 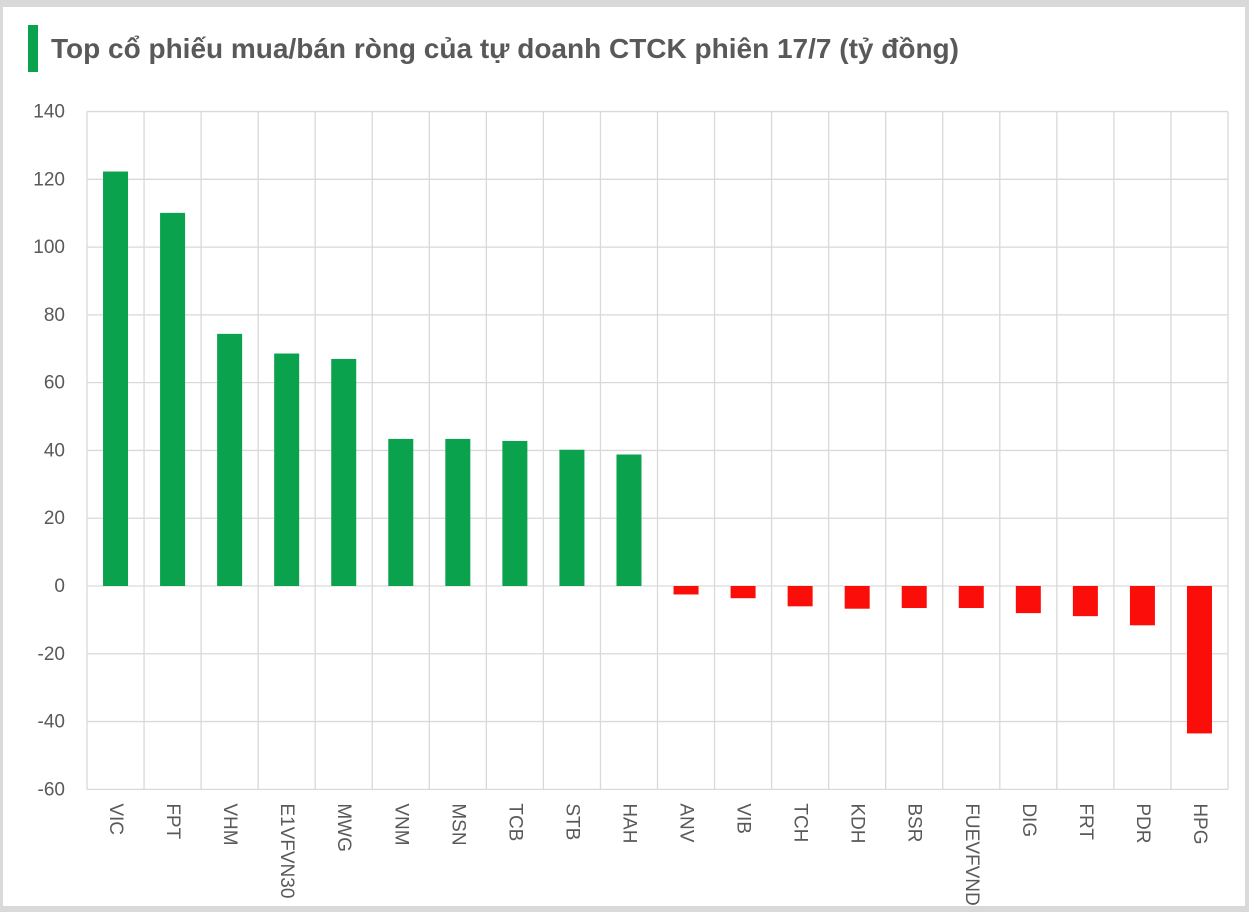 What do you see at coordinates (229, 824) in the screenshot?
I see `x-category-label: VHM` at bounding box center [229, 824].